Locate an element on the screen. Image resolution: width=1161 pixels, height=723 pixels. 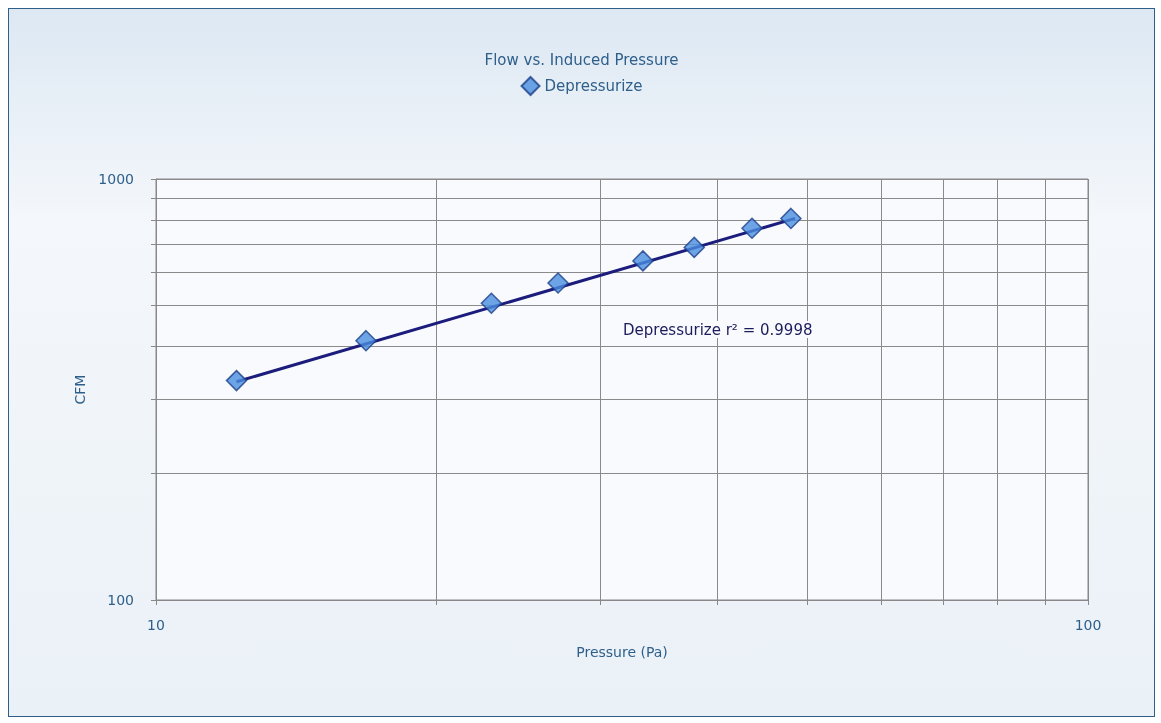
x-tick-label: 10 is located at coordinates (156, 625).